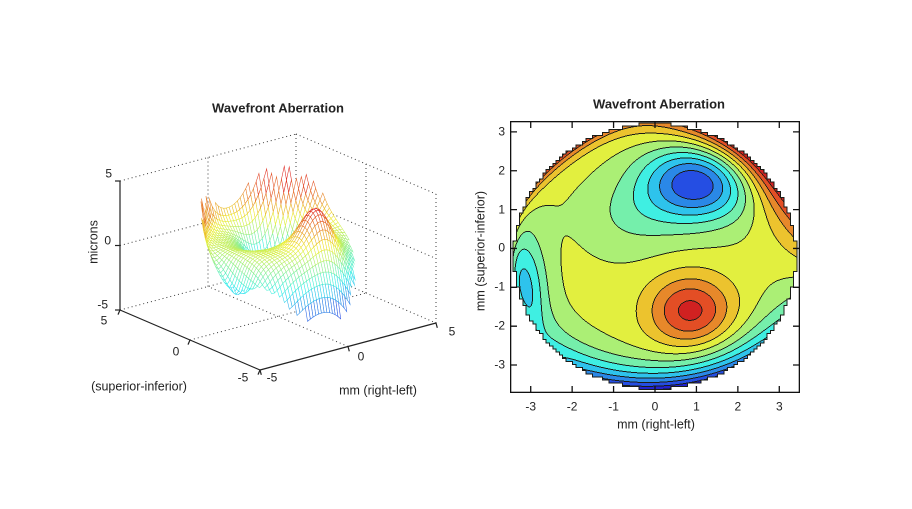  I want to click on contour-plot-title: Wavefront Aberration, so click(659, 104).